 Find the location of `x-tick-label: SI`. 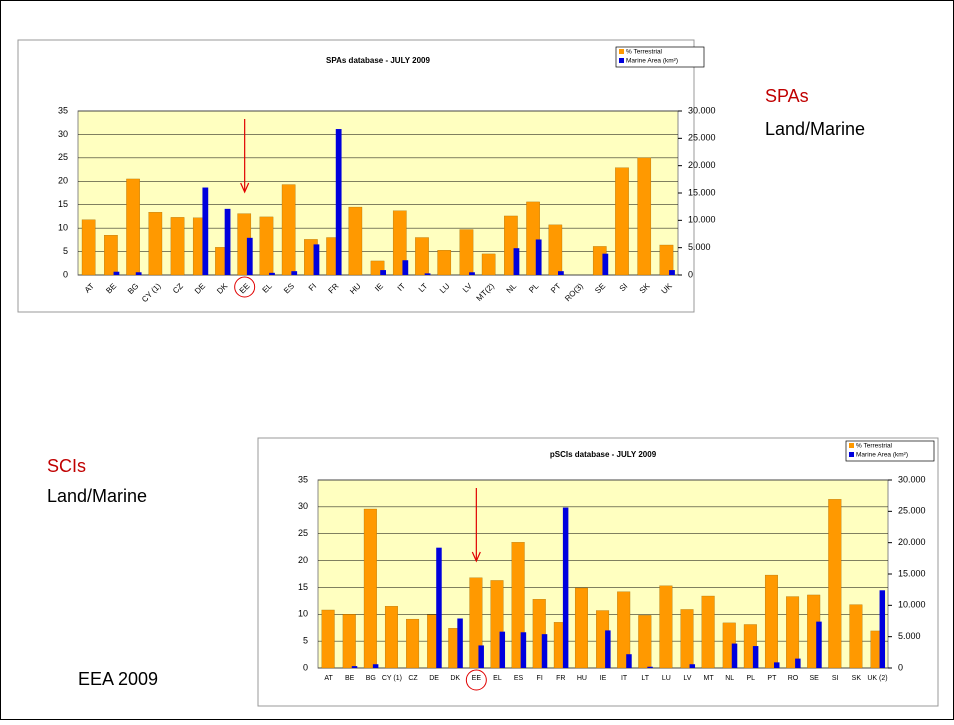

x-tick-label: SI is located at coordinates (624, 288).